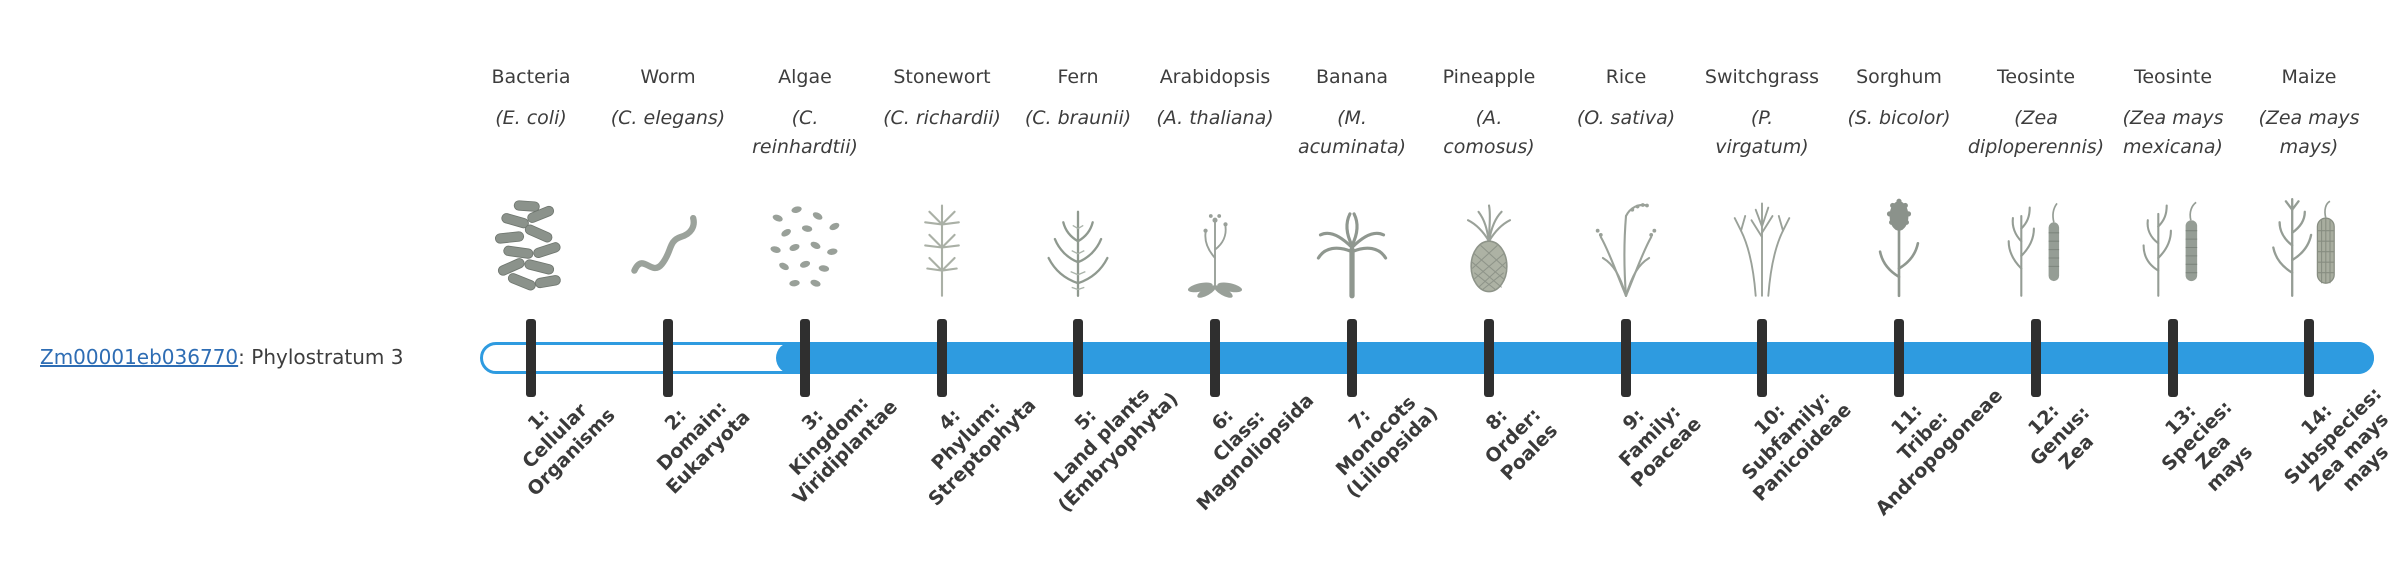 This screenshot has width=2400, height=580. What do you see at coordinates (1762, 77) in the screenshot?
I see `organism-common-name: Switchgrass` at bounding box center [1762, 77].